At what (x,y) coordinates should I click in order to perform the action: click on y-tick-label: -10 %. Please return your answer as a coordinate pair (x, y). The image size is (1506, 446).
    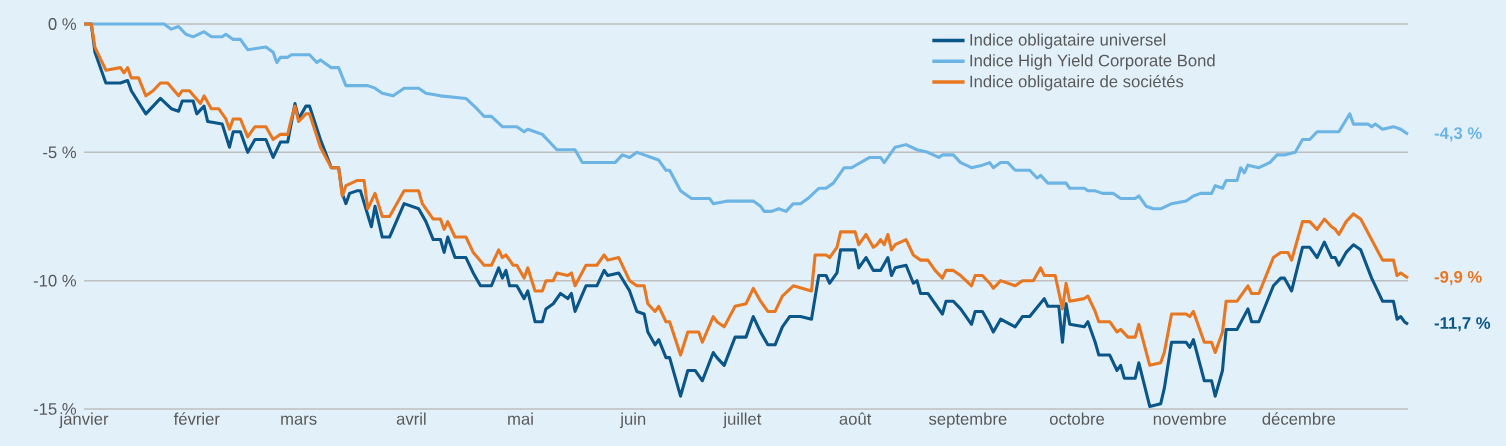
    Looking at the image, I should click on (55, 280).